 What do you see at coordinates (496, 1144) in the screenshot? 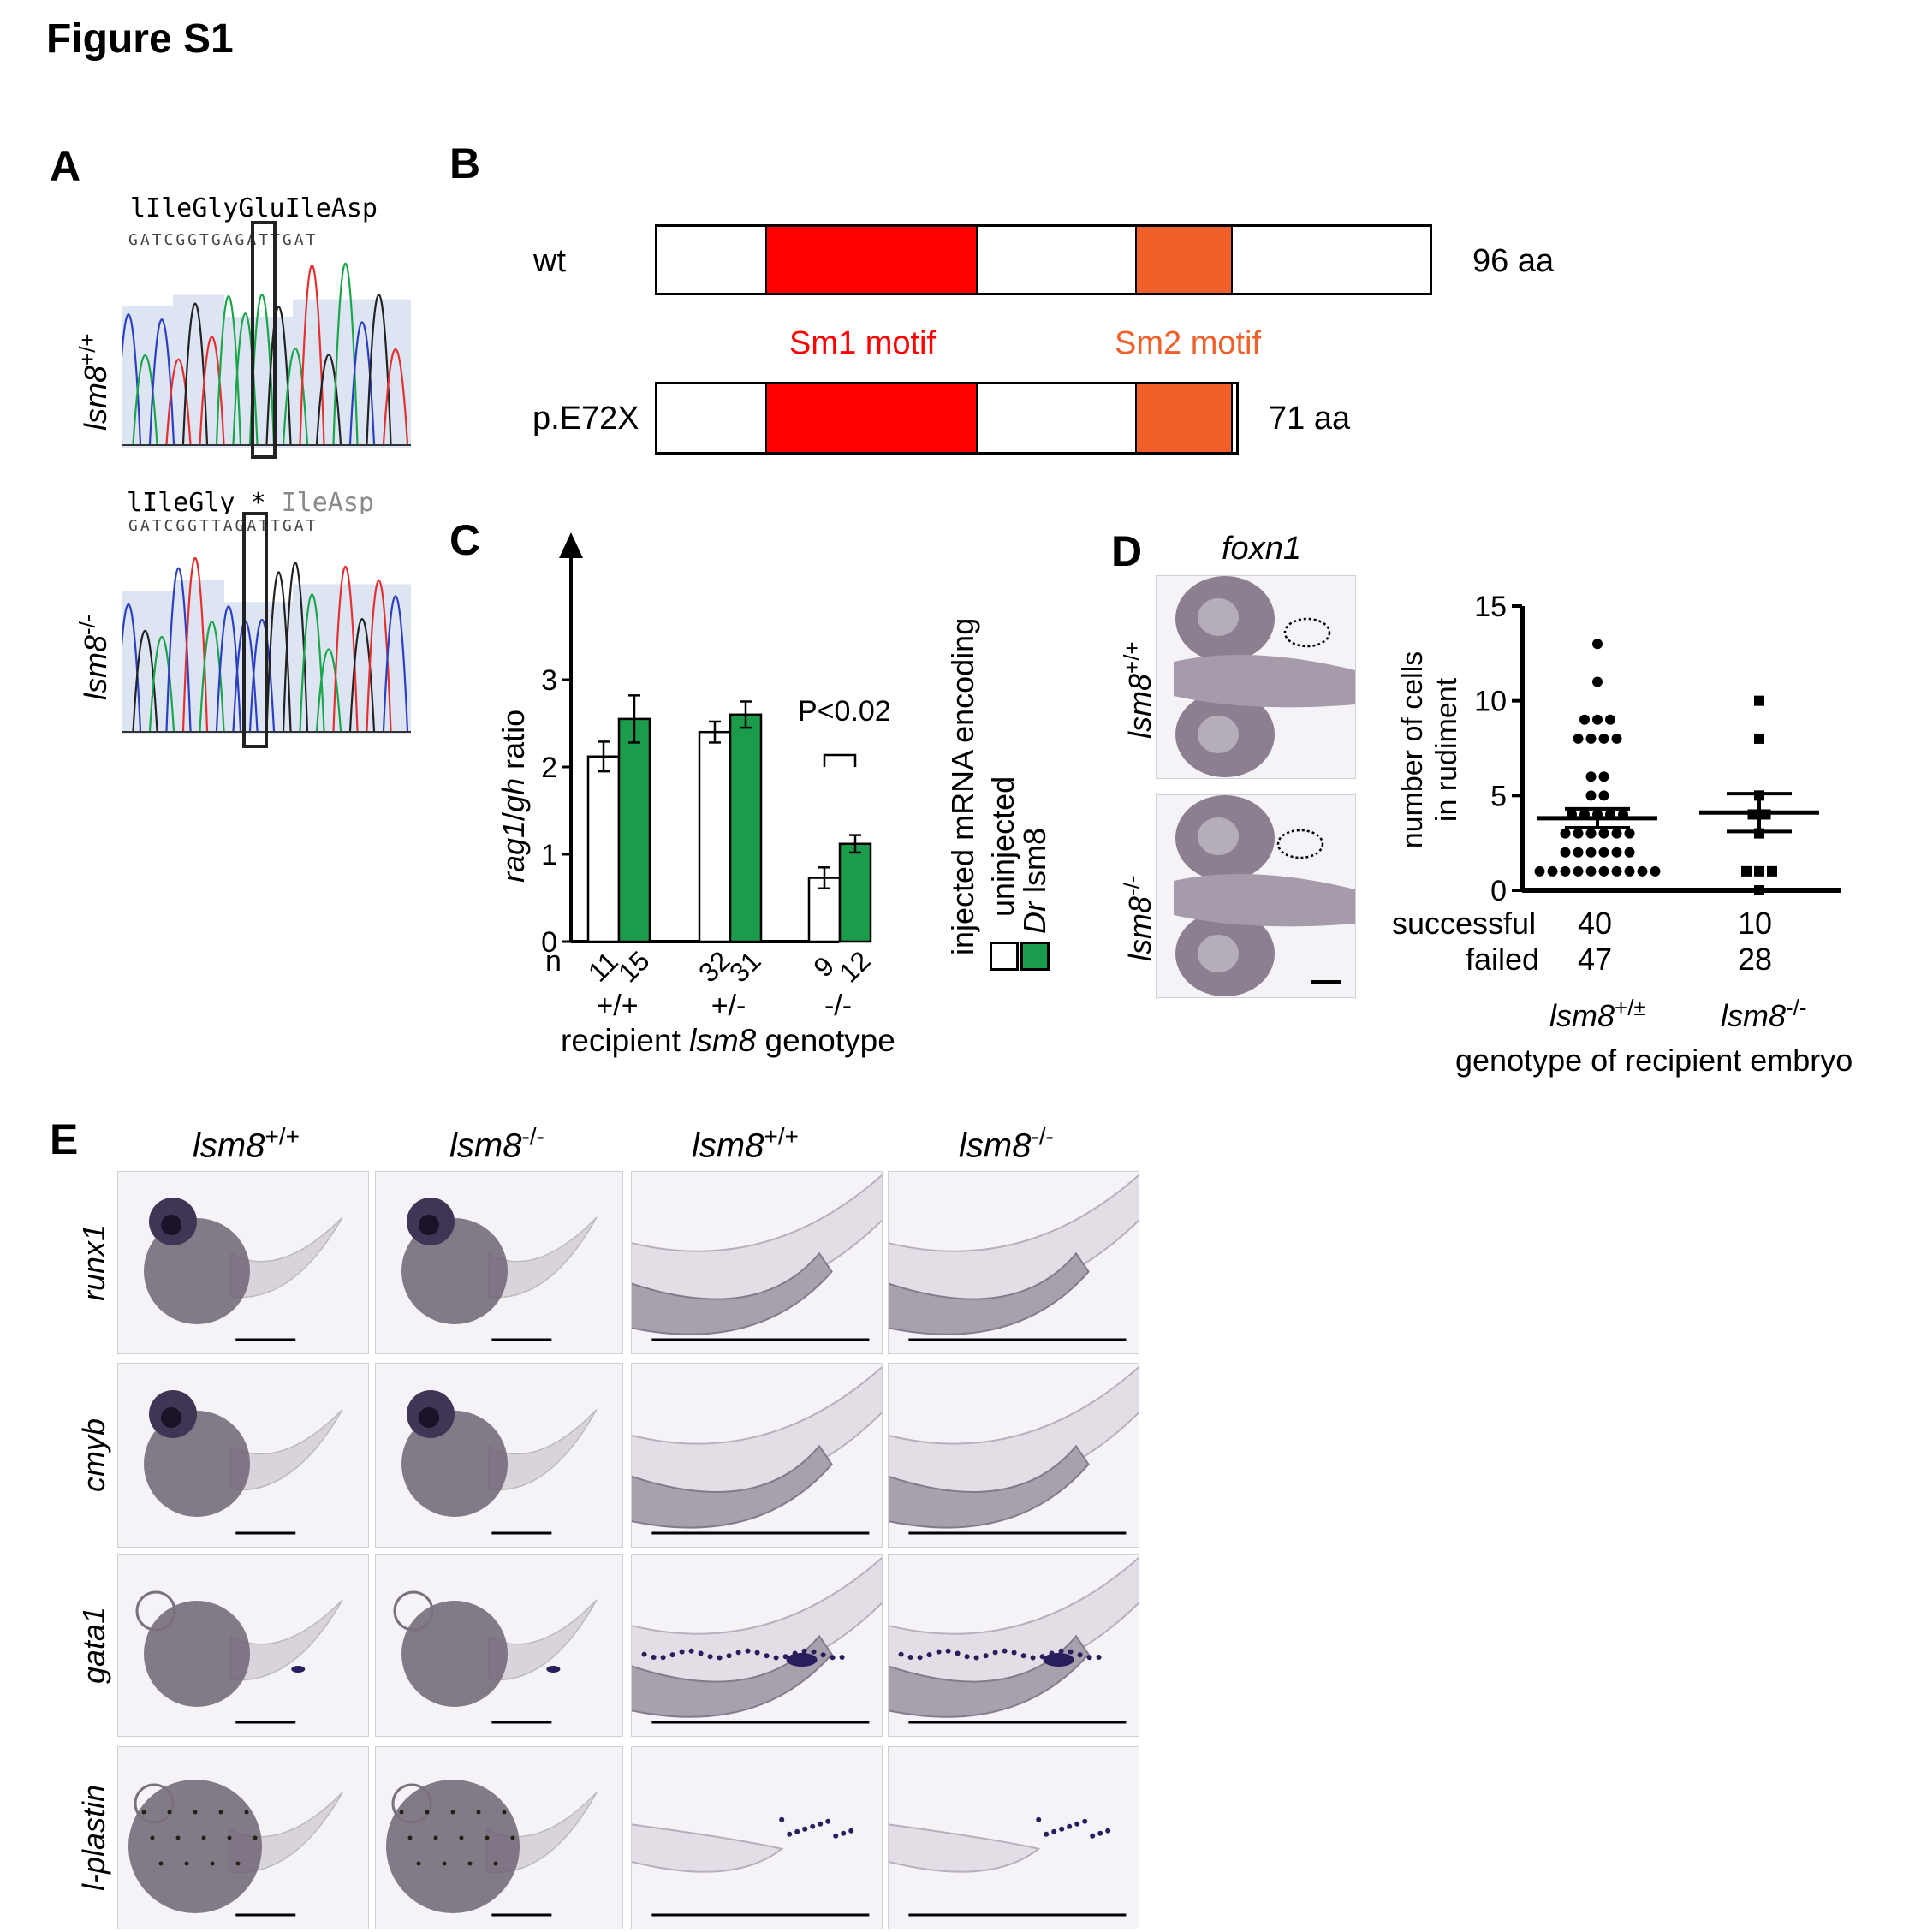
I see `column-heading: lsm8-/-` at bounding box center [496, 1144].